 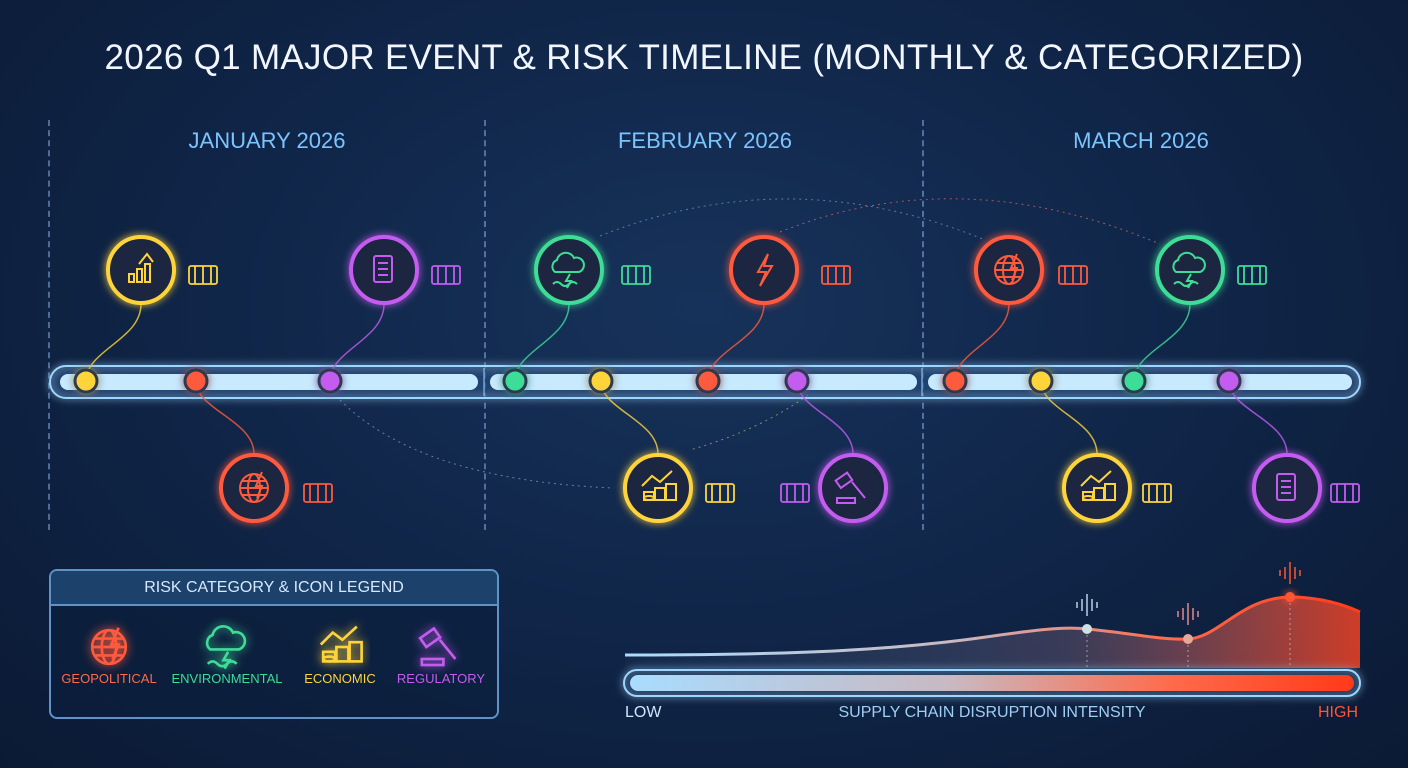 What do you see at coordinates (441, 678) in the screenshot?
I see `legend-label-regulatory: REGULATORY` at bounding box center [441, 678].